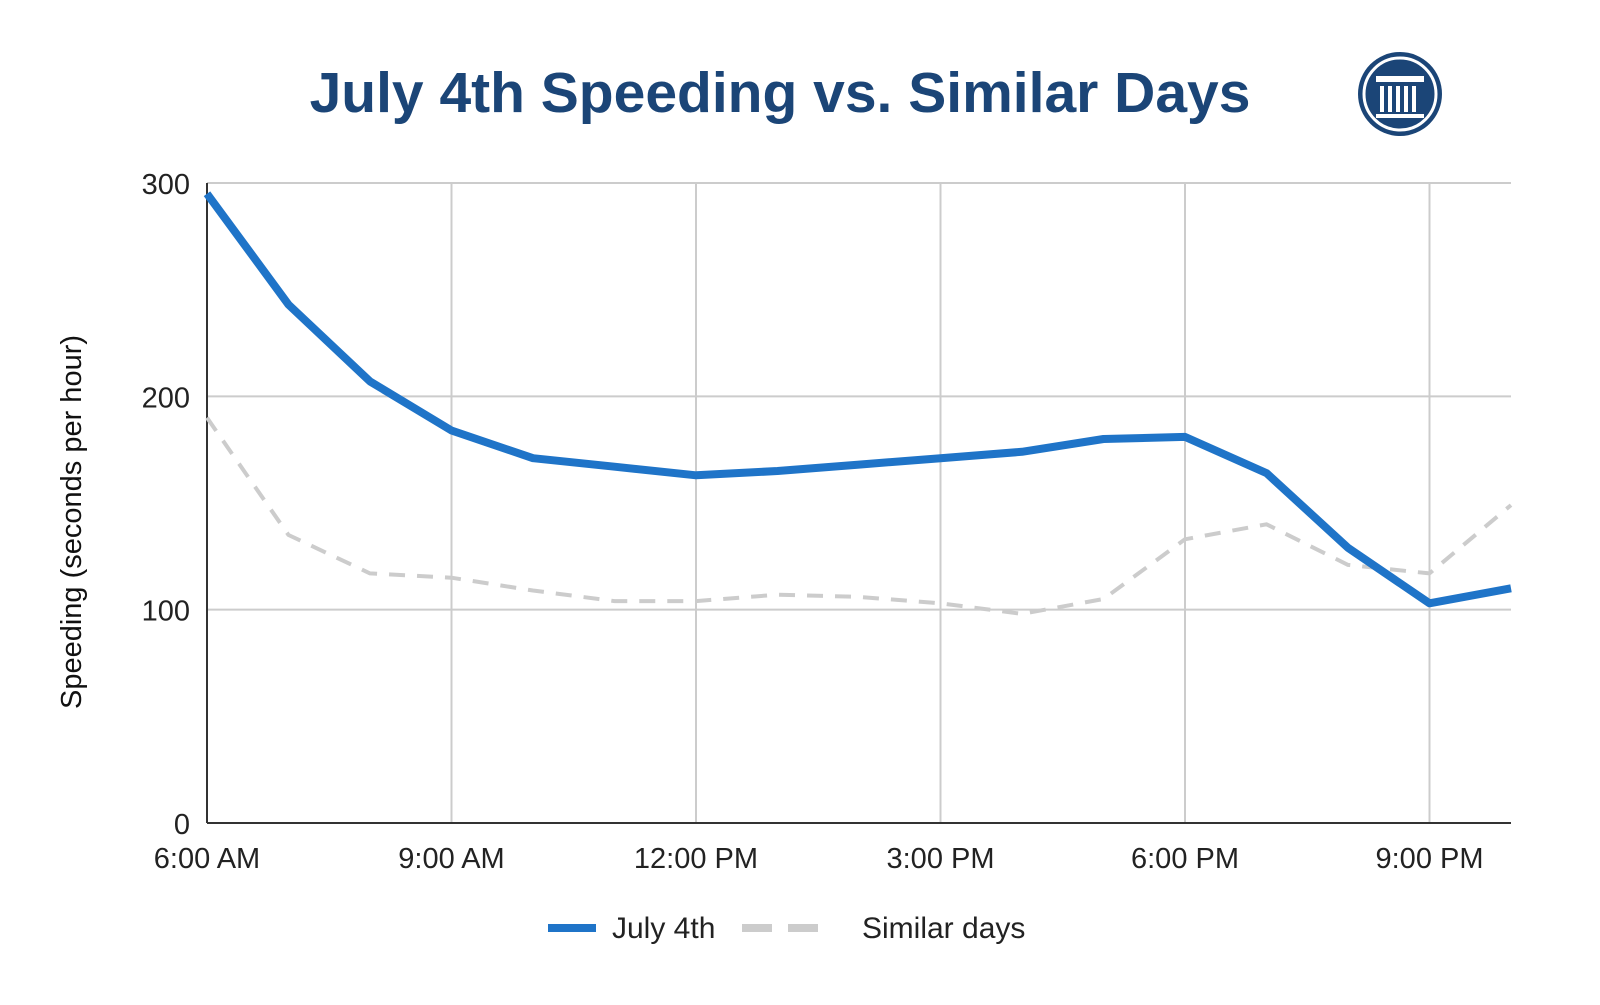 The height and width of the screenshot is (1005, 1600). What do you see at coordinates (1400, 94) in the screenshot?
I see `logo-column-building-icon` at bounding box center [1400, 94].